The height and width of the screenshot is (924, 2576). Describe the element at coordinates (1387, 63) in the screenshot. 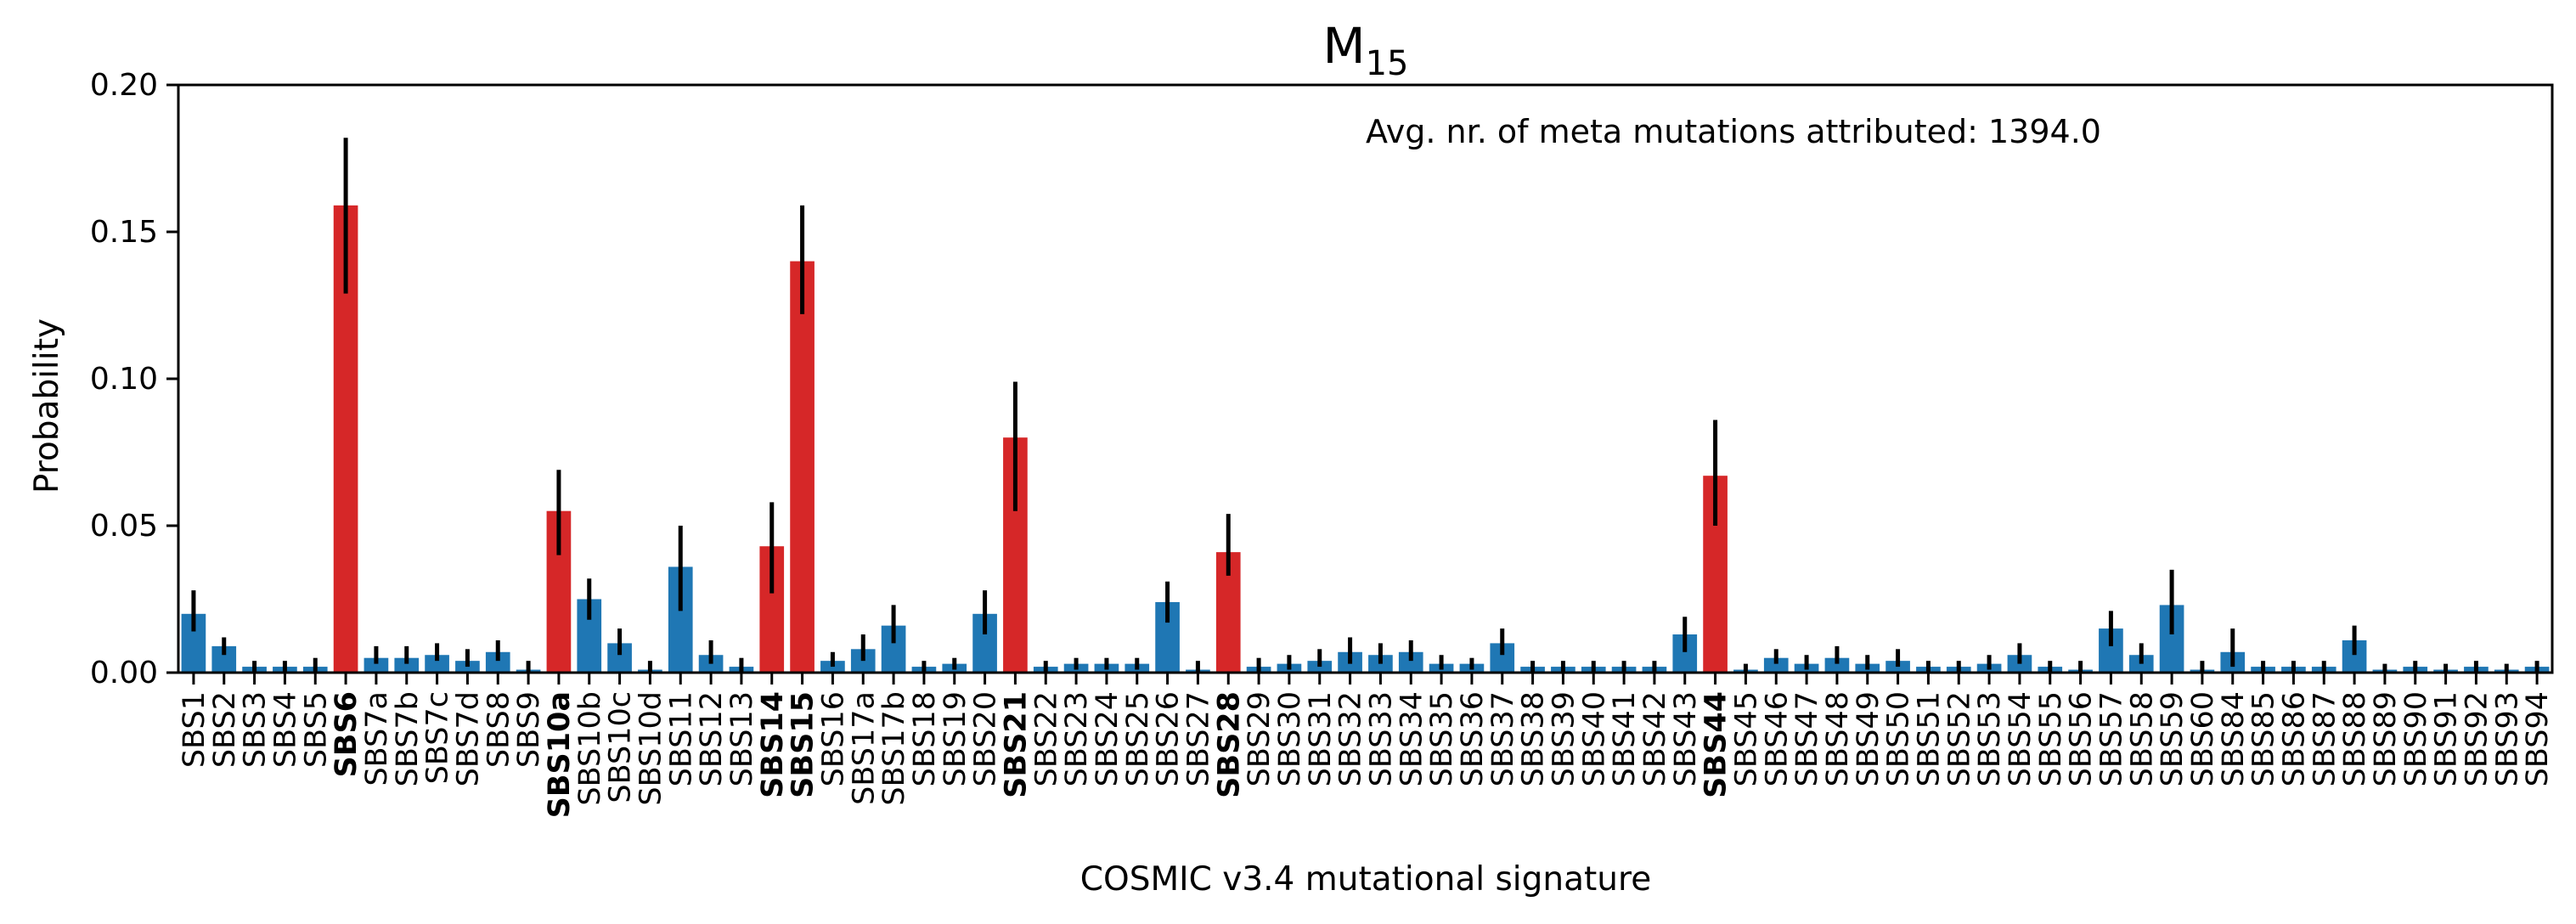

I see `chart-title-subscript: 15` at that location.